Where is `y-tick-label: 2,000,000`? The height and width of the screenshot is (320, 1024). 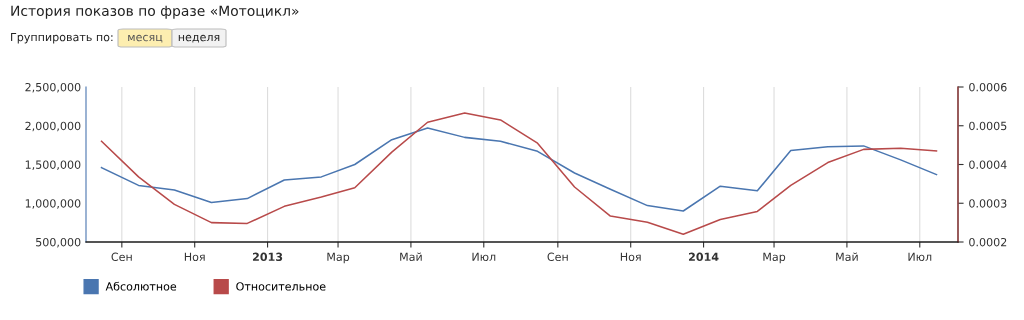 y-tick-label: 2,000,000 is located at coordinates (53, 126).